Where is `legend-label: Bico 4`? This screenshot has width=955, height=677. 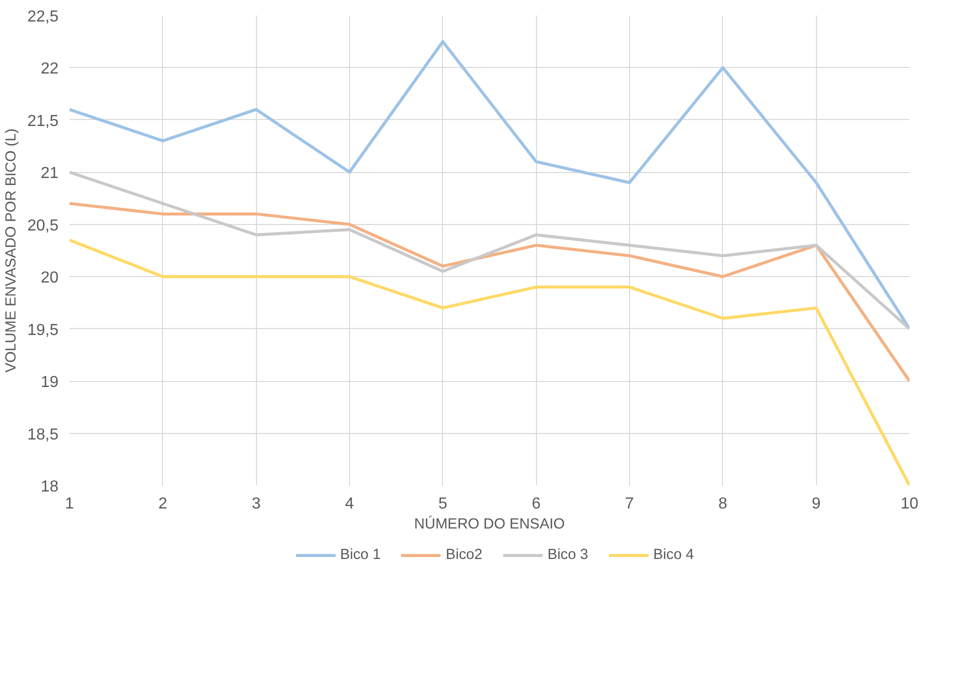
legend-label: Bico 4 is located at coordinates (673, 555).